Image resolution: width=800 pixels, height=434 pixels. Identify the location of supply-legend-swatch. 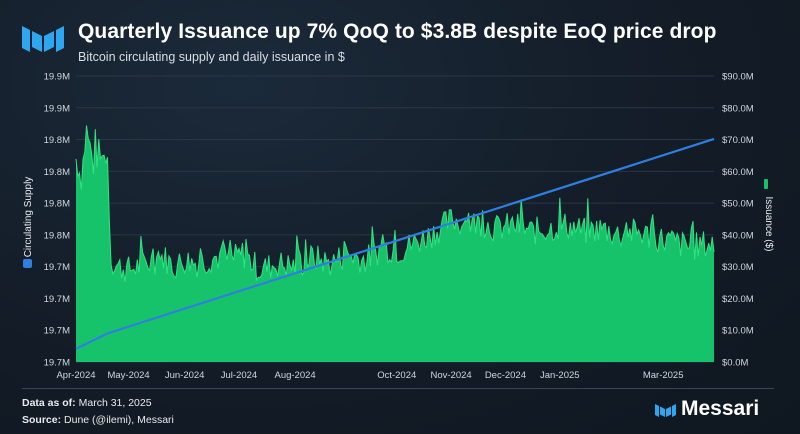
(27, 263).